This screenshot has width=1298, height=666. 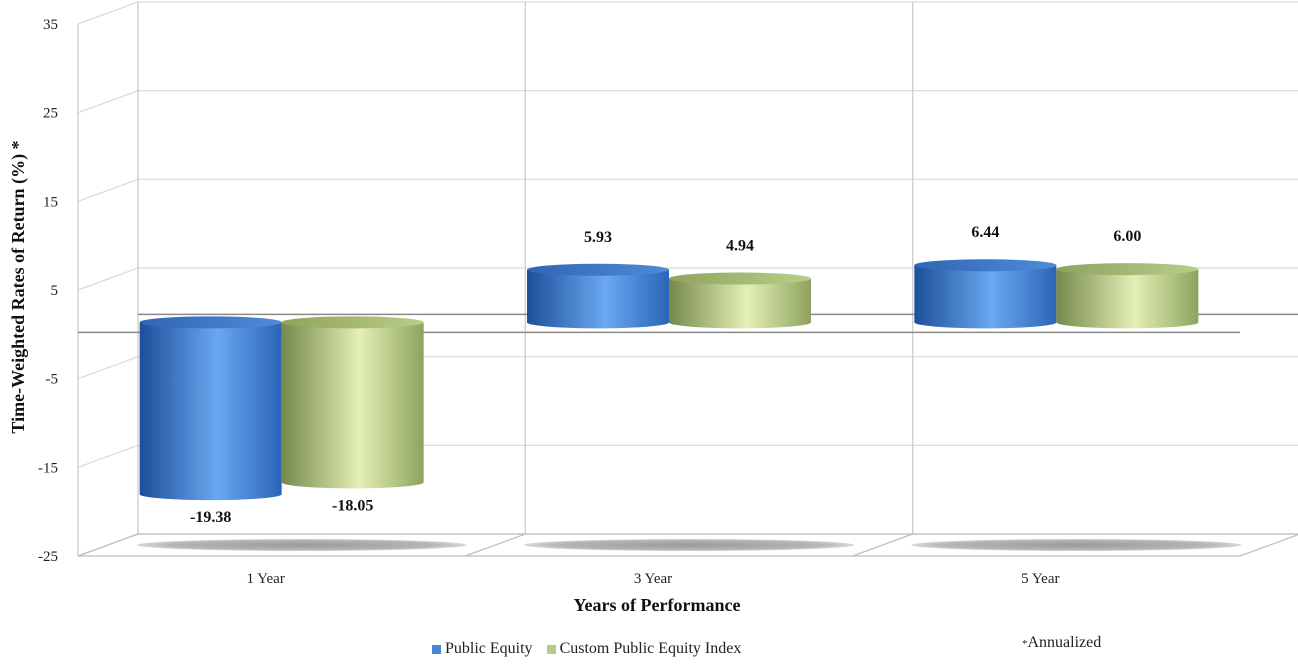 What do you see at coordinates (489, 648) in the screenshot?
I see `legend-label-public-equity: Public Equity` at bounding box center [489, 648].